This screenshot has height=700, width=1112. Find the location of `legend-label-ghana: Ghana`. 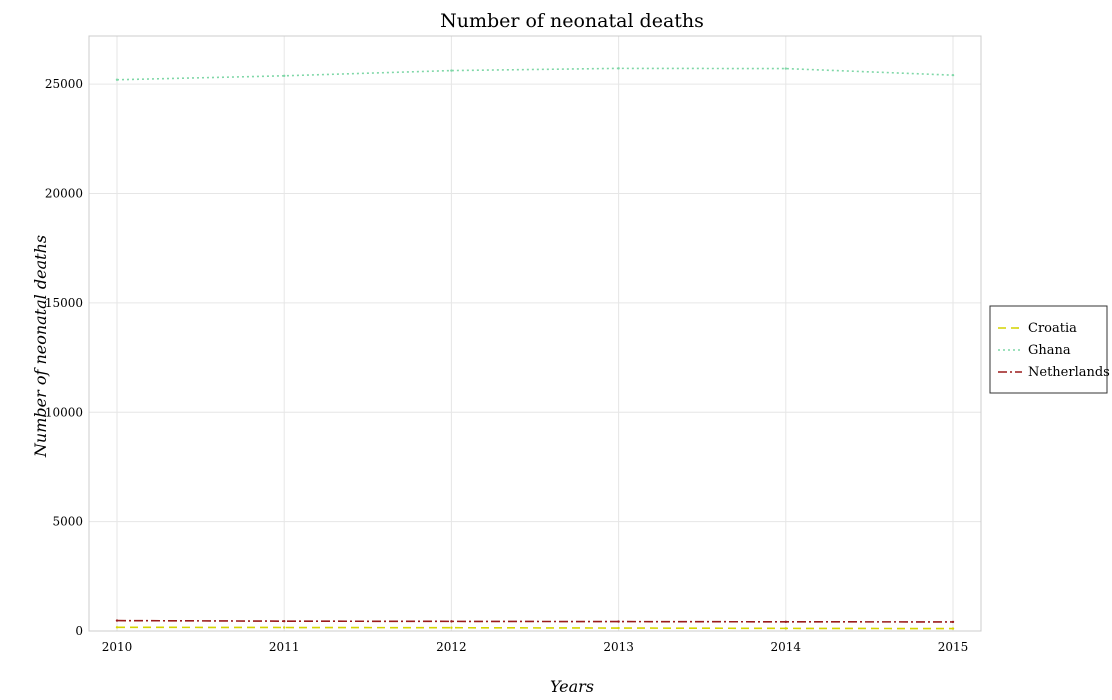

legend-label-ghana: Ghana is located at coordinates (1049, 350).